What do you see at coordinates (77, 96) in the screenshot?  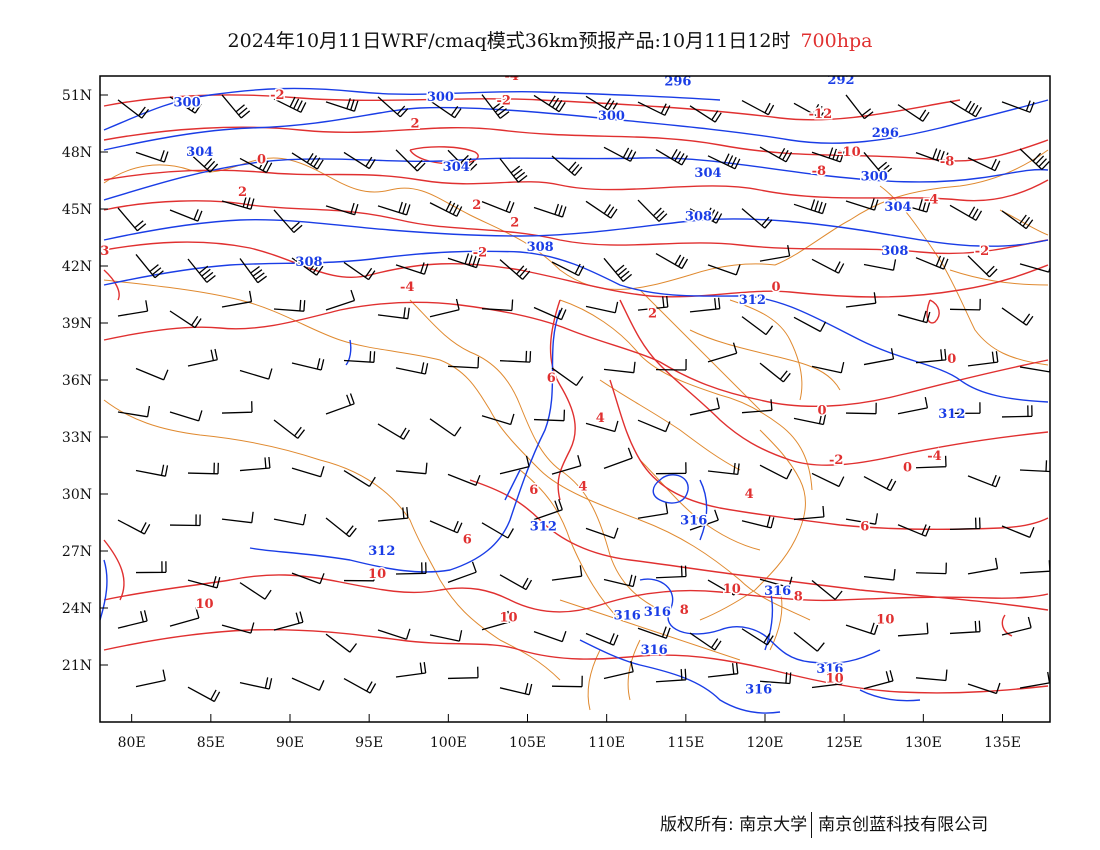 I see `lat-tick-label: 51N` at bounding box center [77, 96].